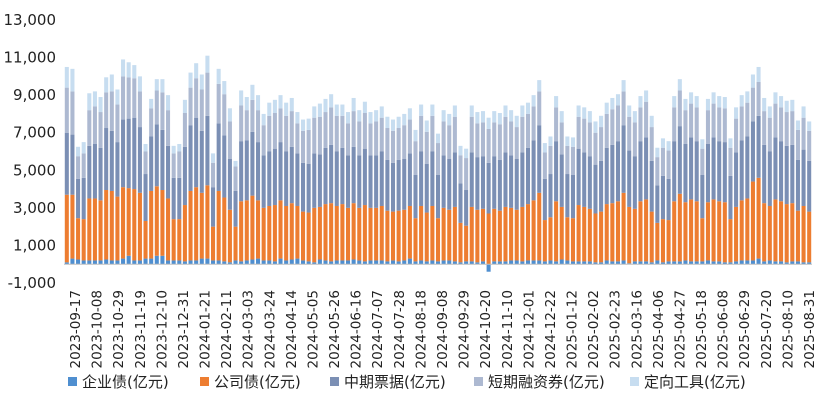 The image size is (828, 413). I want to click on legend-label: 定向工具(亿元), so click(695, 382).